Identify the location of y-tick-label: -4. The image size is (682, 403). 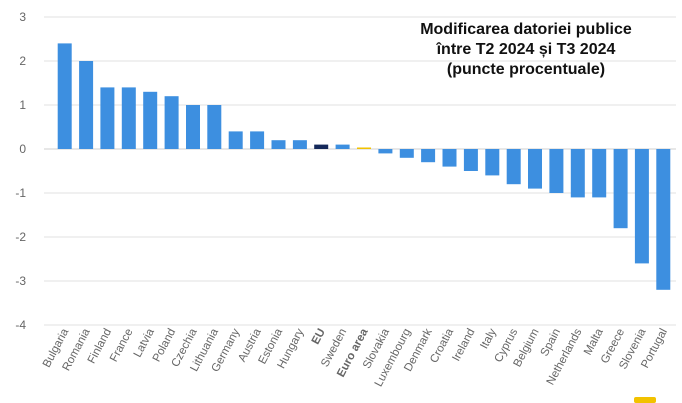
(20, 325).